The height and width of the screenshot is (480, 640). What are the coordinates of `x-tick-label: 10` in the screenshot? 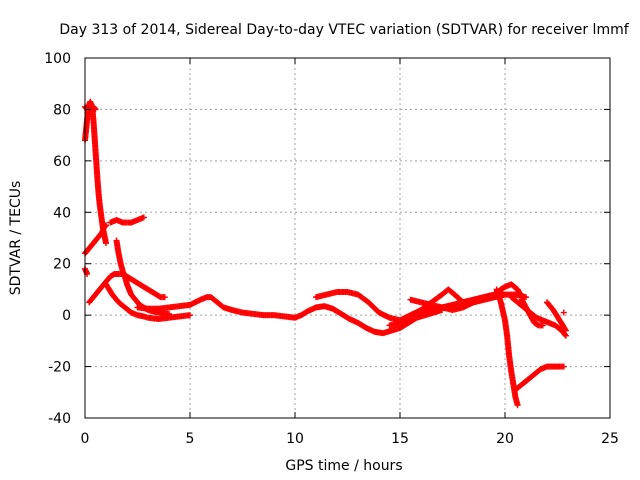 It's located at (295, 439).